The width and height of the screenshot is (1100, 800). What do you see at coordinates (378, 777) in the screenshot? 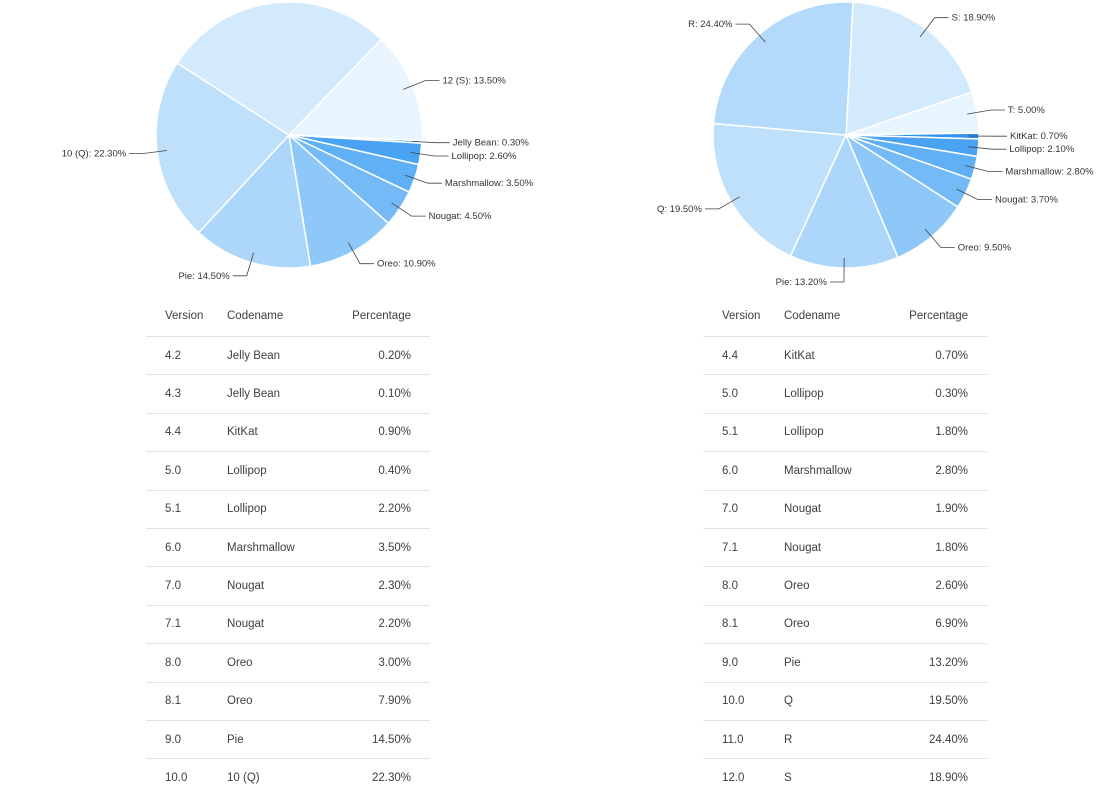
I see `cell-percentage: 22.30%` at bounding box center [378, 777].